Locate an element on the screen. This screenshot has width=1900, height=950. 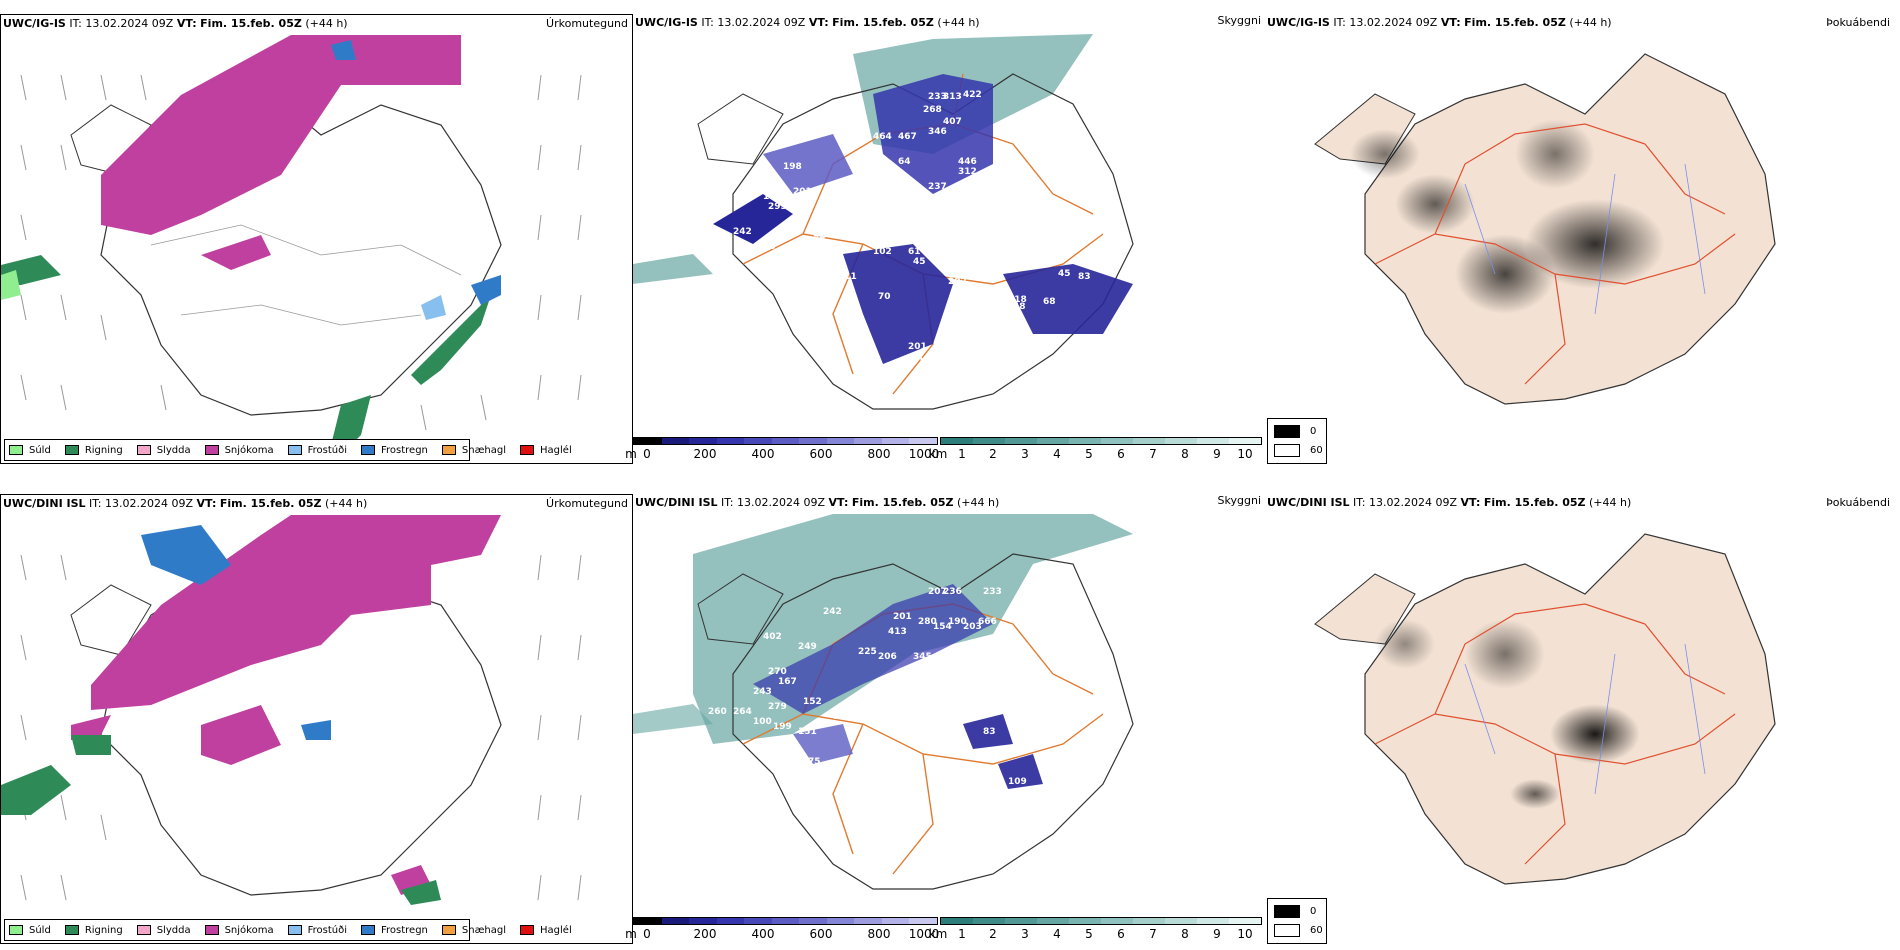
visibility-value-label: 198 is located at coordinates (792, 167).